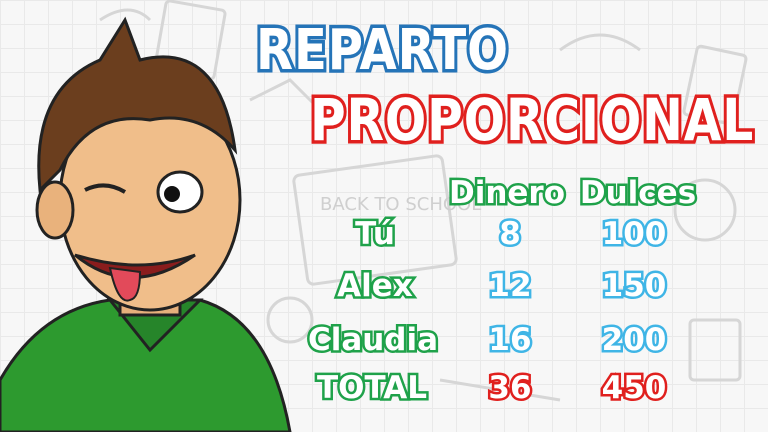 Image resolution: width=768 pixels, height=432 pixels. What do you see at coordinates (510, 286) in the screenshot?
I see `row-dinero: 12` at bounding box center [510, 286].